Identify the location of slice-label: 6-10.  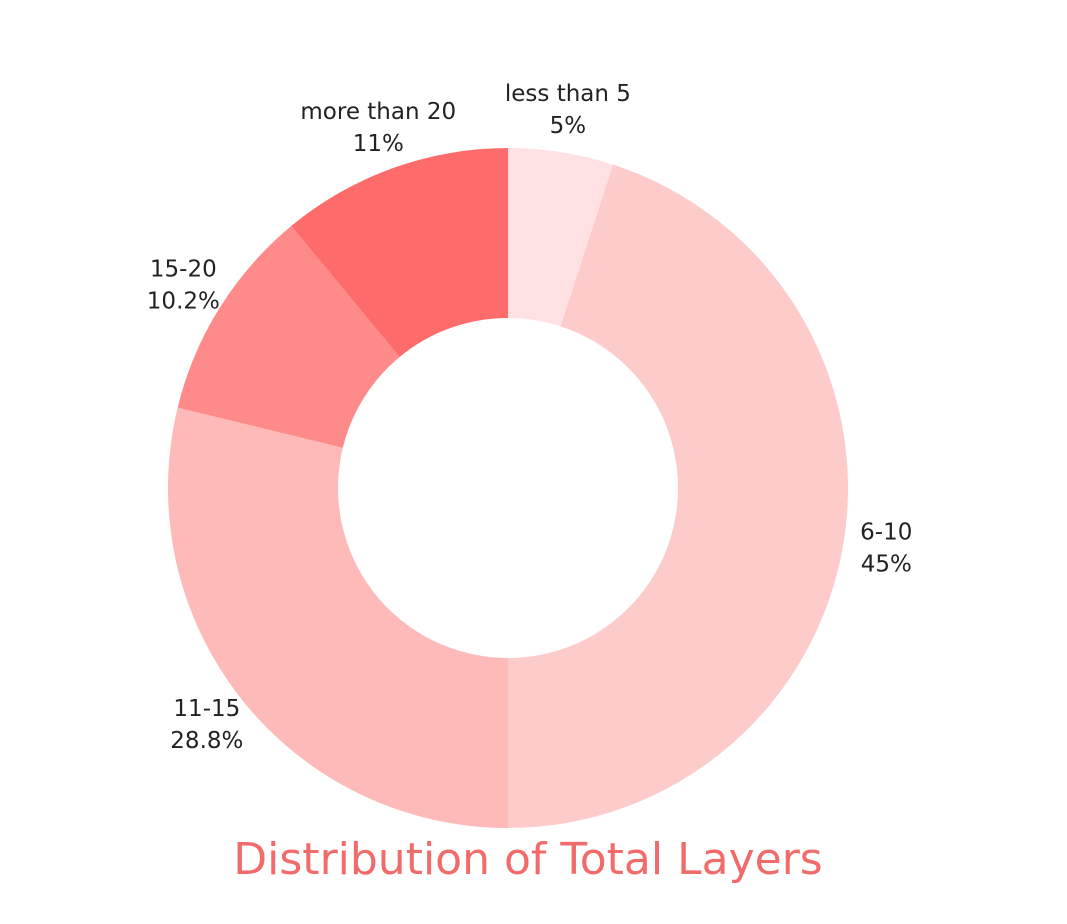
(886, 532).